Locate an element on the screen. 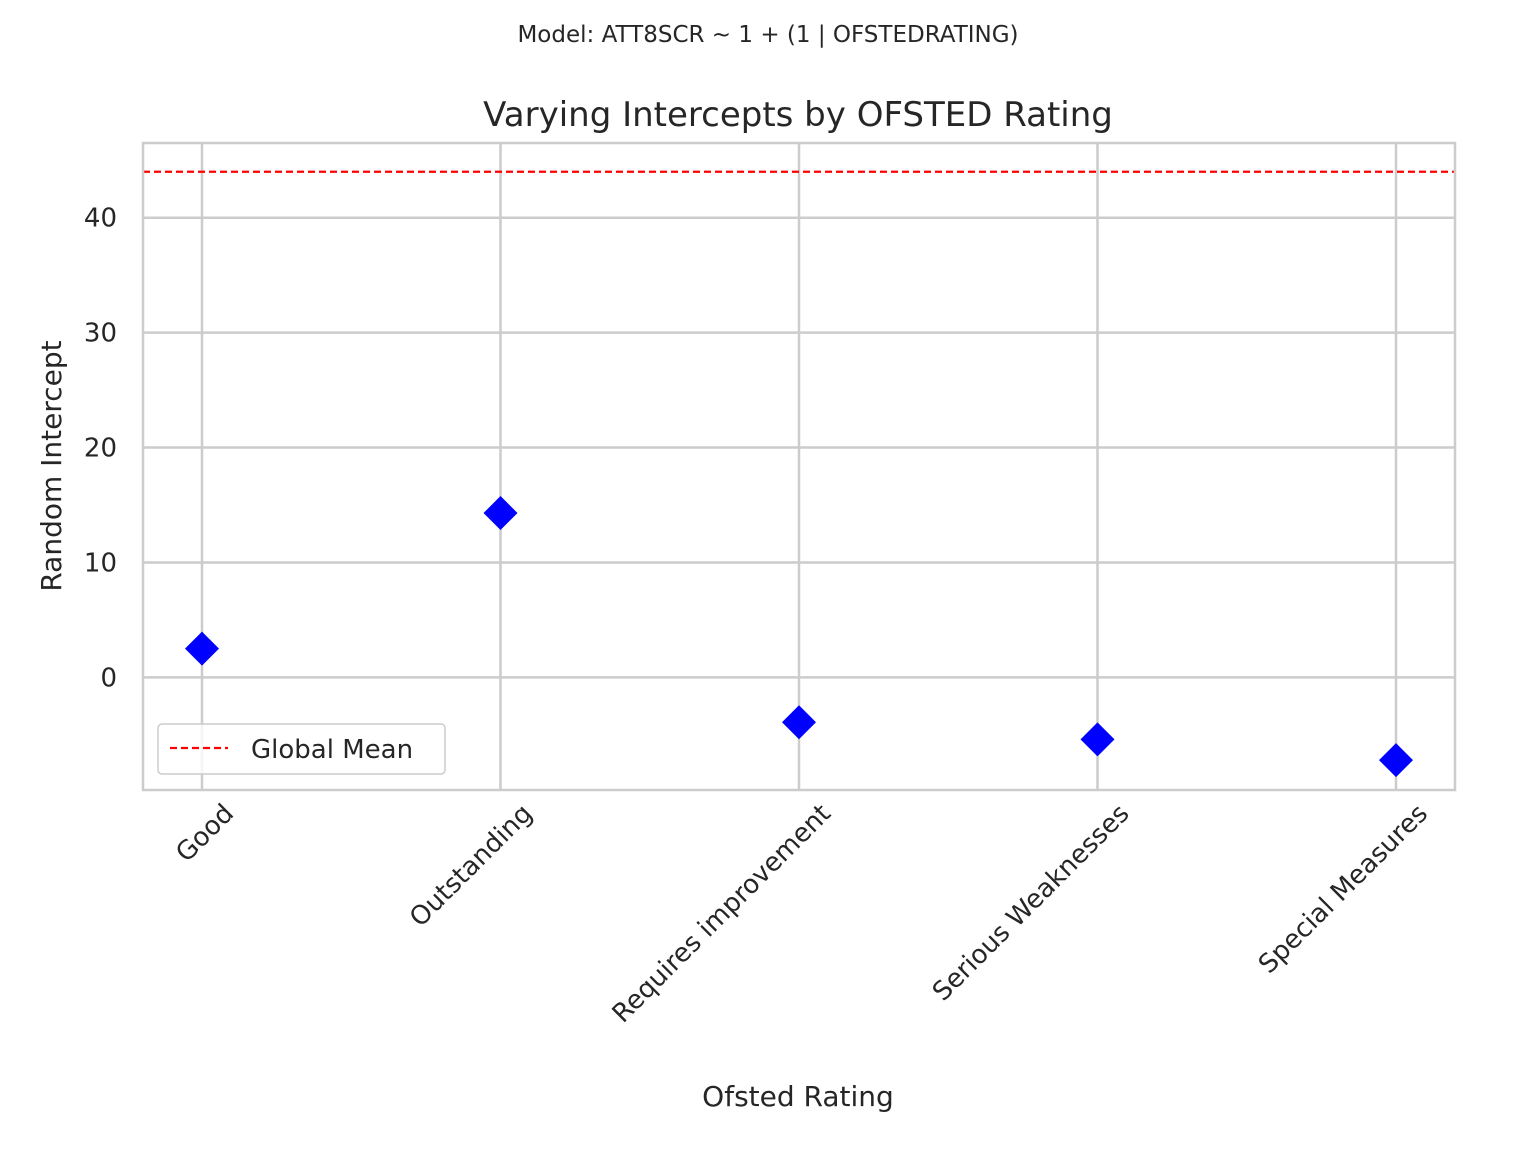  y-axis-ticks: 0 10 20 30 40 is located at coordinates (100, 449).